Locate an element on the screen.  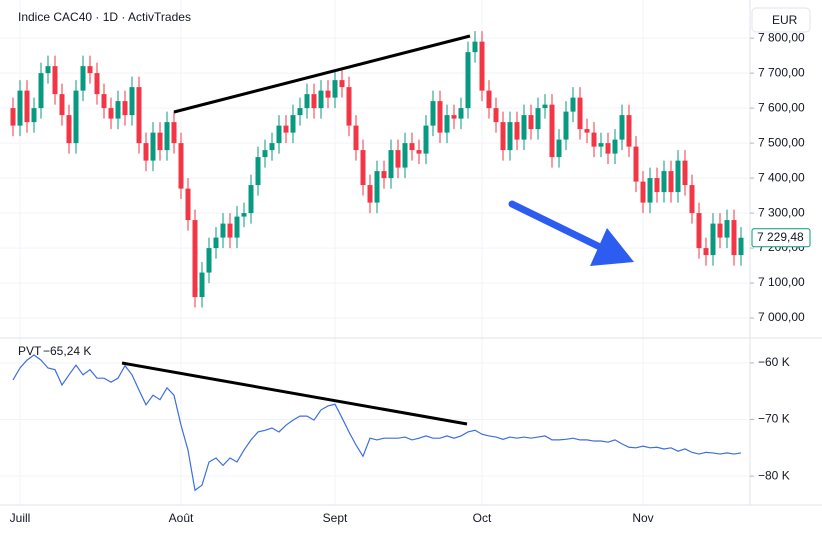
trend-line is located at coordinates (294, 393).